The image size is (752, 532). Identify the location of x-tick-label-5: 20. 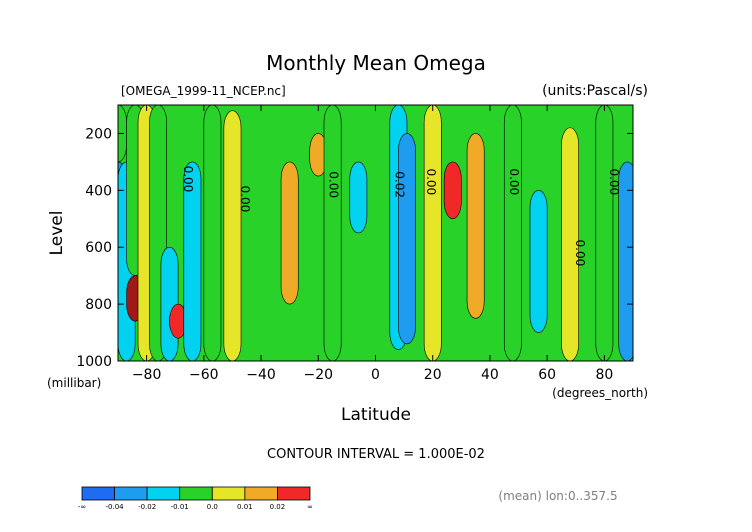
(433, 375).